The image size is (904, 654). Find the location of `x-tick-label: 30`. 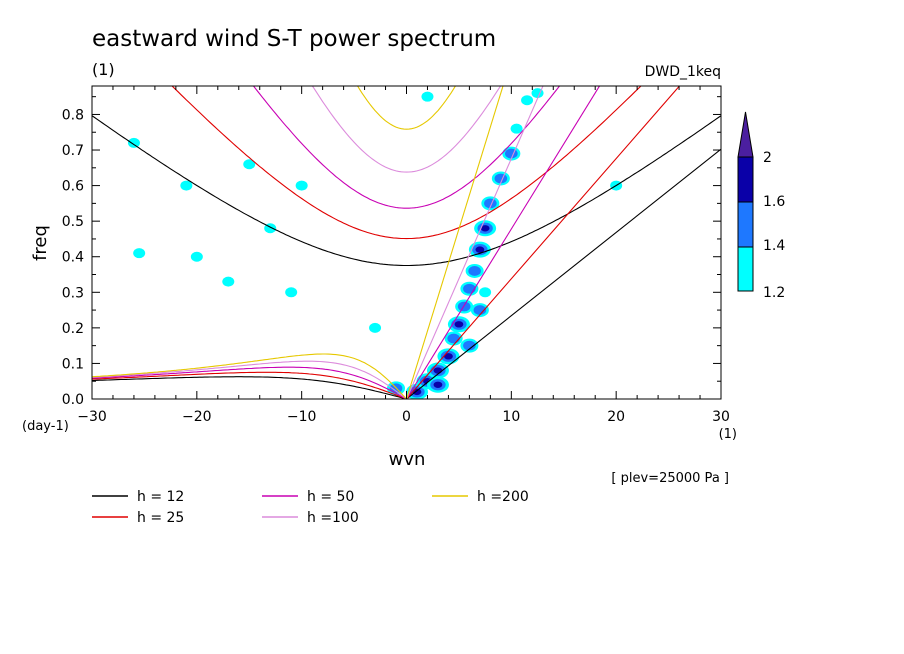

x-tick-label: 30 is located at coordinates (721, 417).